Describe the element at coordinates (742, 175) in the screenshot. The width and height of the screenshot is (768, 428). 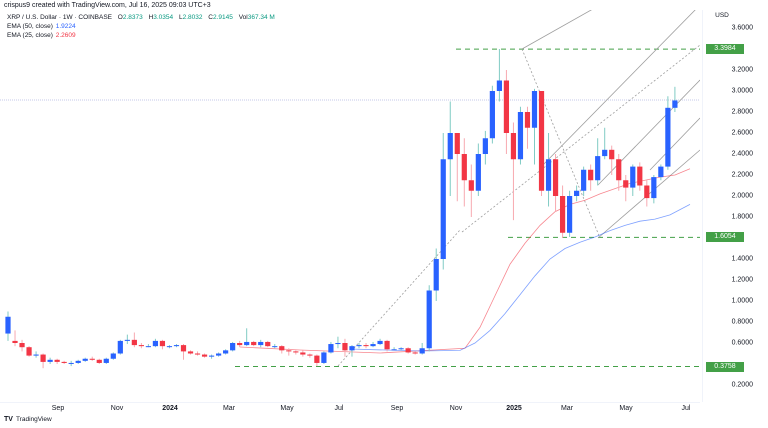
I see `price-tick-label: 2.2000` at that location.